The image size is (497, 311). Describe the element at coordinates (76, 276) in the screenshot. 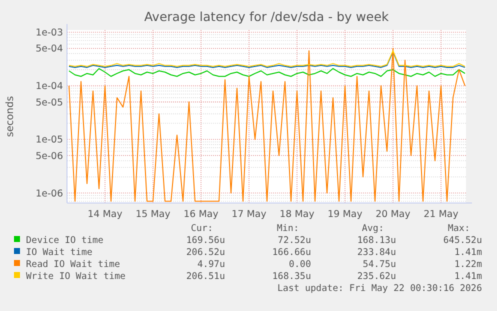

I see `legend-label: Write IO Wait time` at that location.